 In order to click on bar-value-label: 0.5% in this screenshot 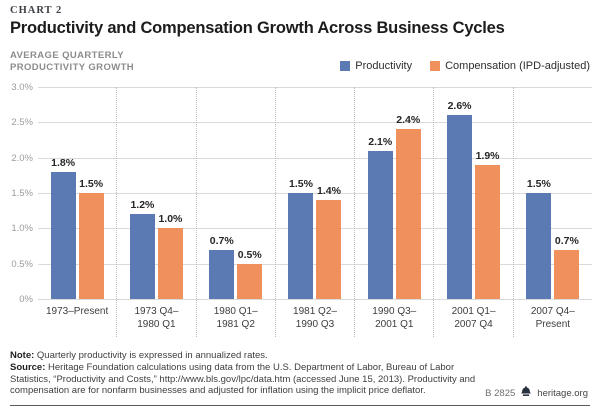, I will do `click(249, 254)`.